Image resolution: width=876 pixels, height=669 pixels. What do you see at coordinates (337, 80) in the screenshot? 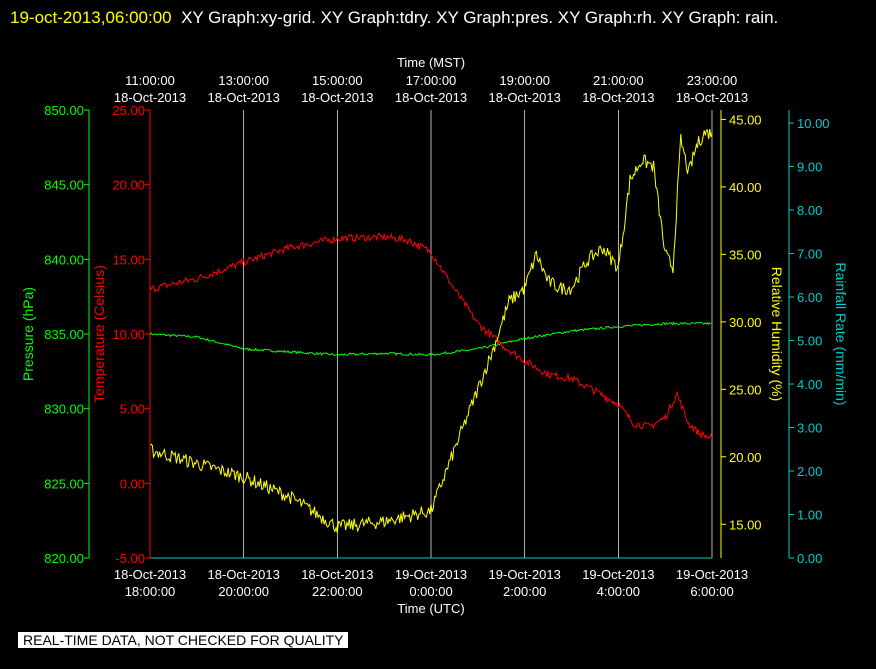
I see `x-top-tick-time: 15:00:00` at bounding box center [337, 80].